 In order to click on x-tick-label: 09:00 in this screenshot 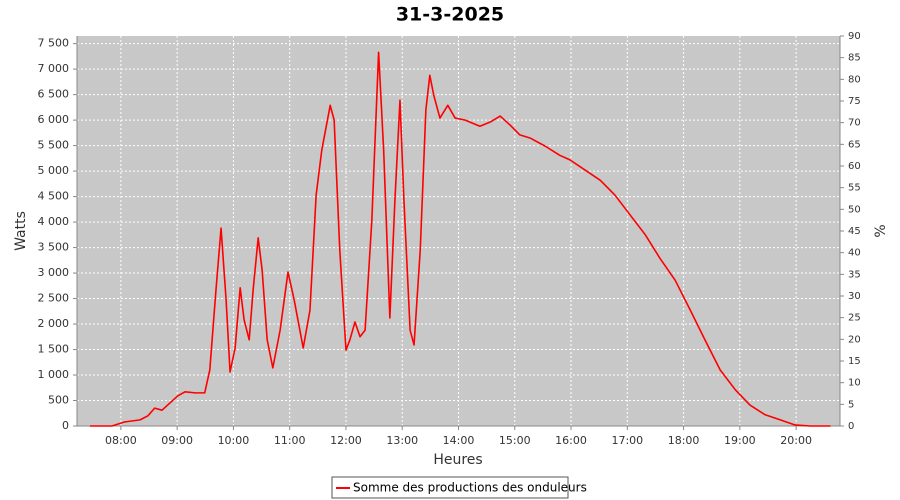, I will do `click(177, 440)`.